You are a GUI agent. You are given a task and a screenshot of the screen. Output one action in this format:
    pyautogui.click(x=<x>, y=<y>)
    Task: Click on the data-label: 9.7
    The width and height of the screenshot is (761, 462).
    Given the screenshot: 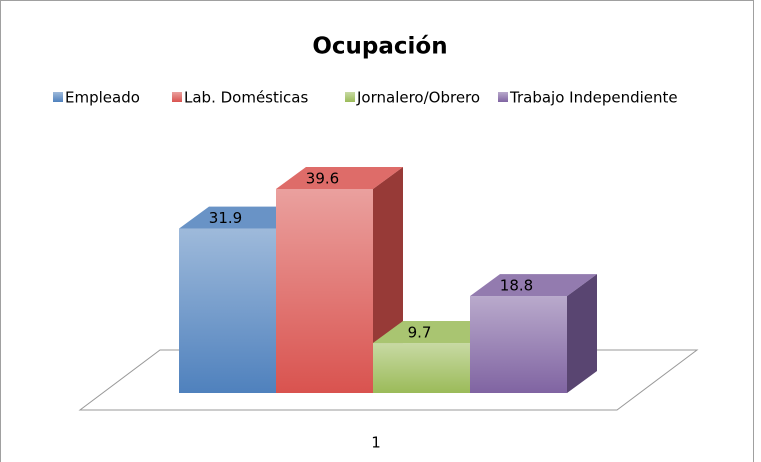 What is the action you would take?
    pyautogui.click(x=420, y=333)
    